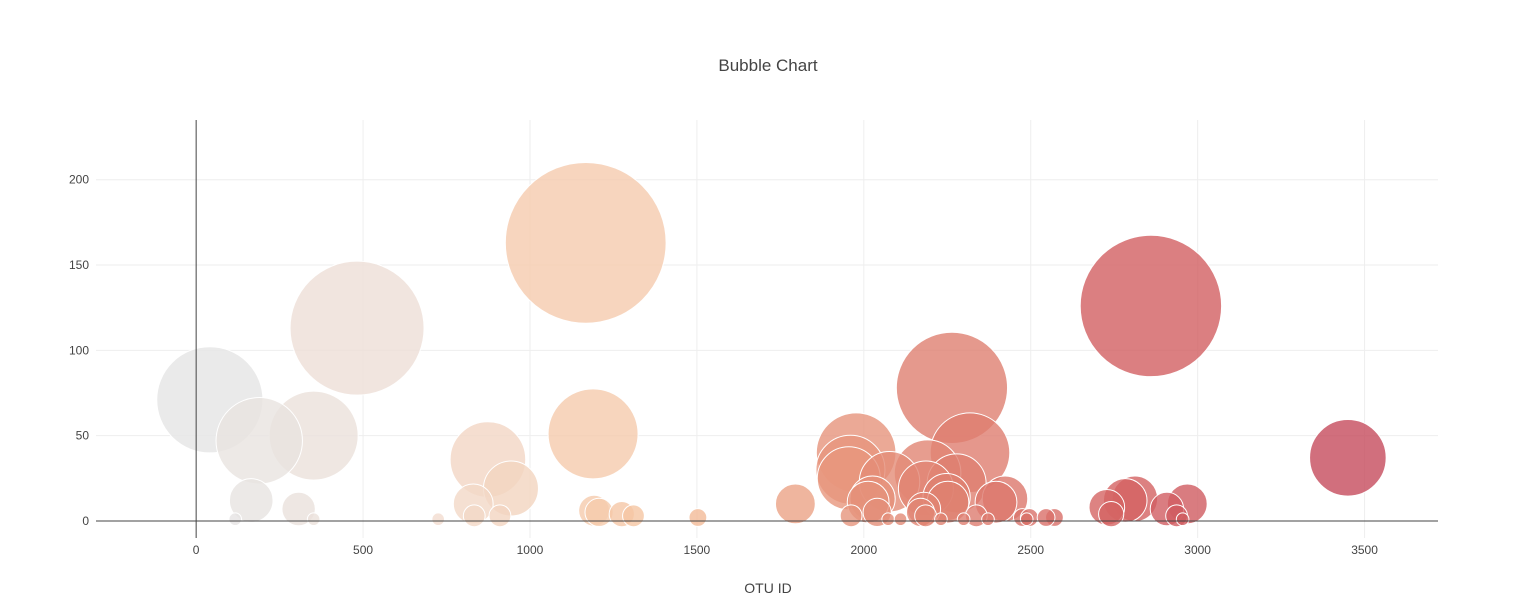 The width and height of the screenshot is (1527, 605). I want to click on y-tick-label: 150, so click(79, 265).